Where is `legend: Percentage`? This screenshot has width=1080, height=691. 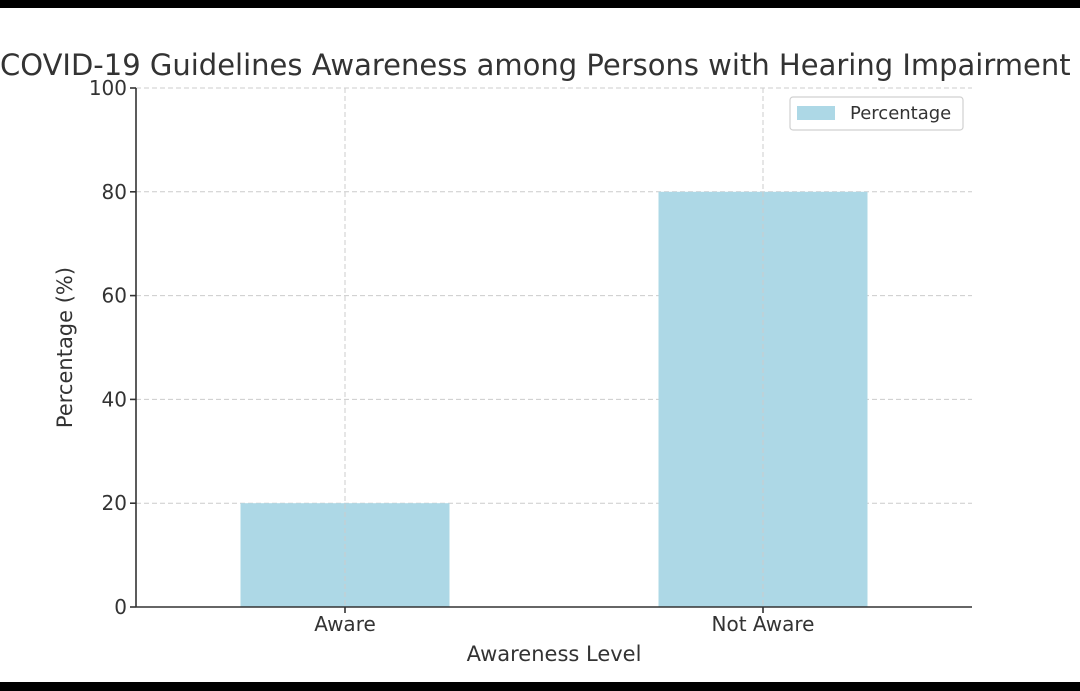 legend: Percentage is located at coordinates (876, 113).